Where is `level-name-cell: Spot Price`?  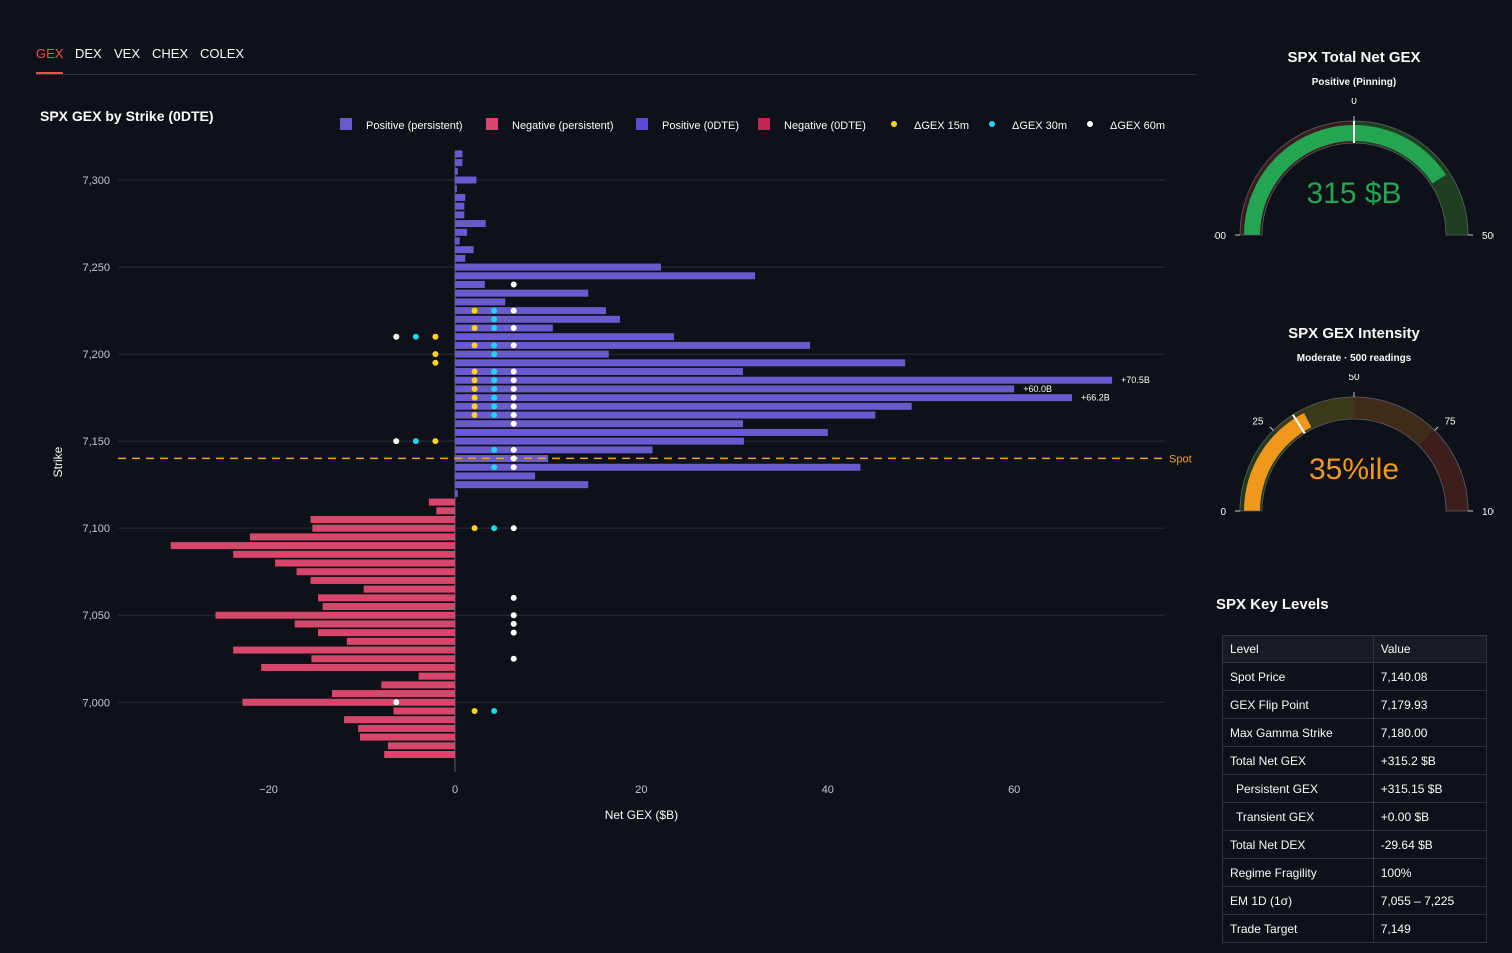 level-name-cell: Spot Price is located at coordinates (1298, 676).